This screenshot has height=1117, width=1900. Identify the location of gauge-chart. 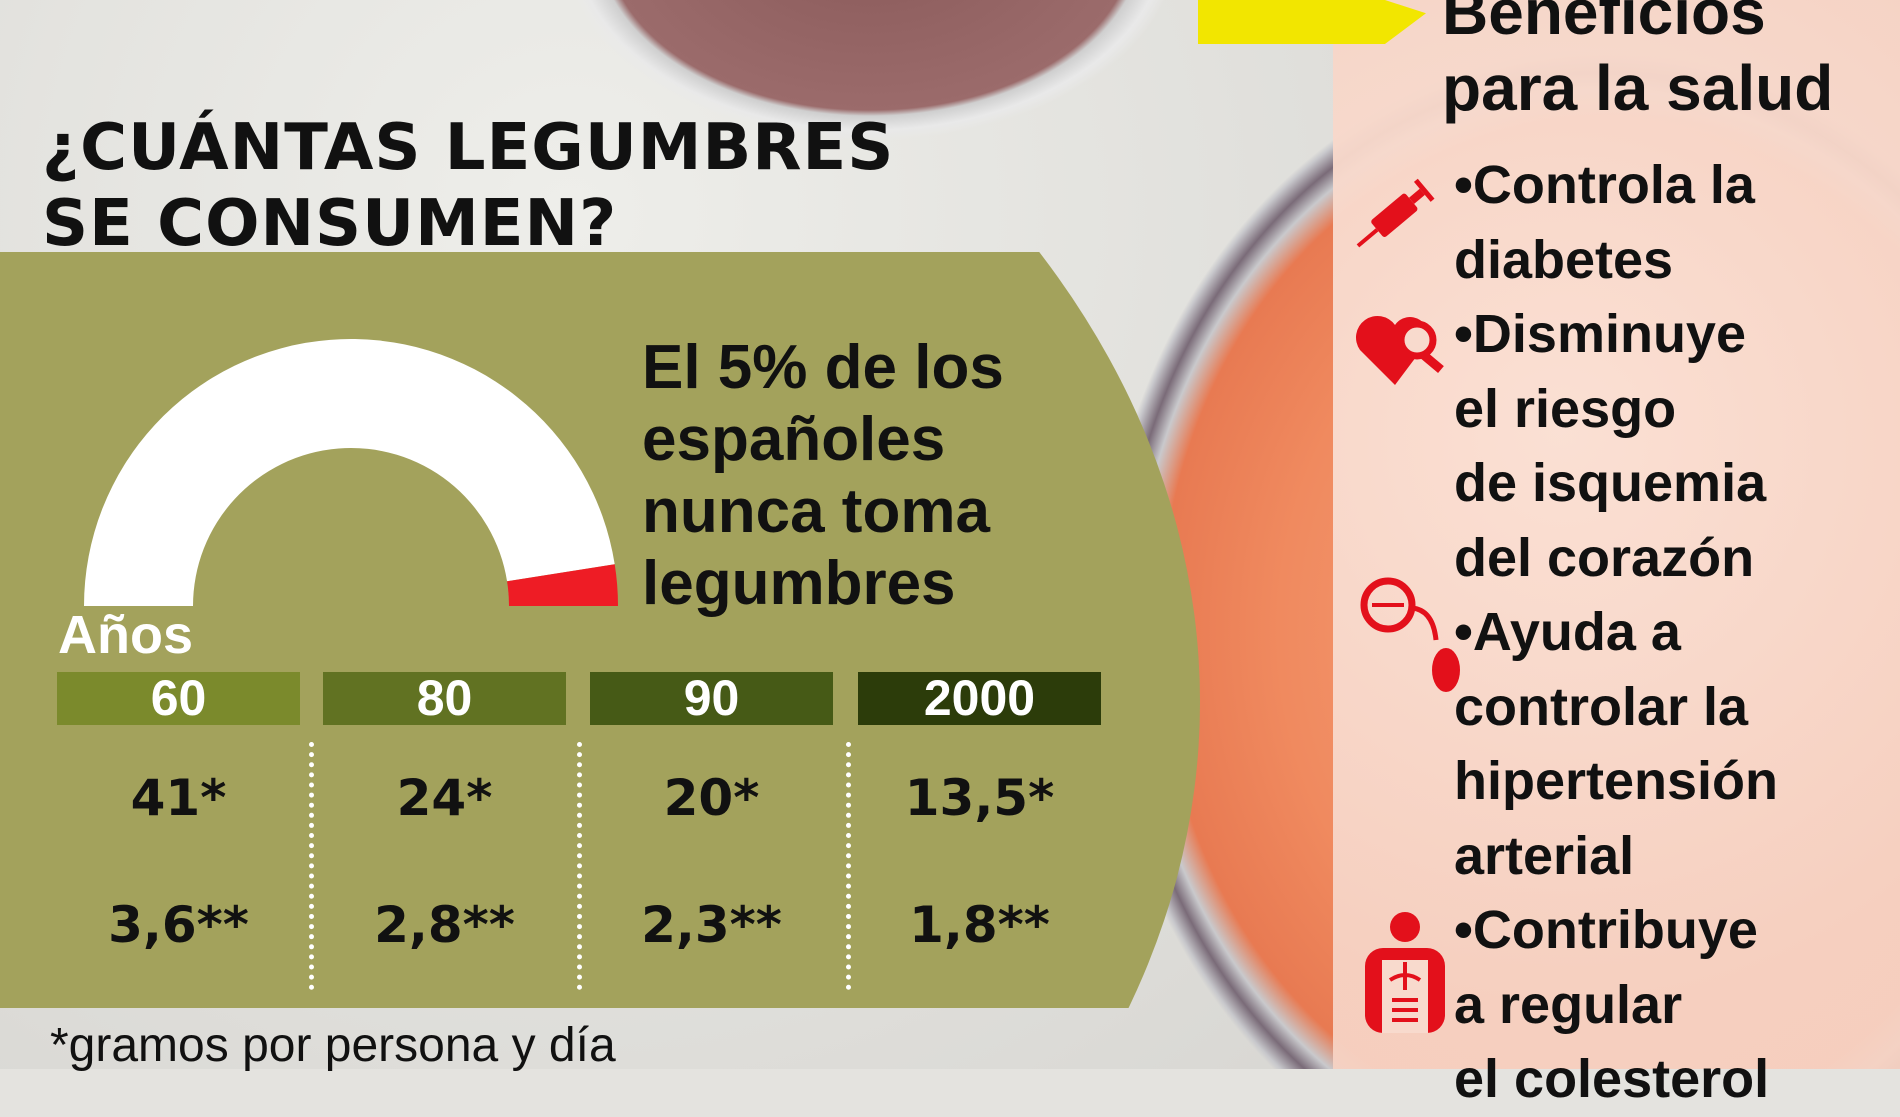
(351, 472).